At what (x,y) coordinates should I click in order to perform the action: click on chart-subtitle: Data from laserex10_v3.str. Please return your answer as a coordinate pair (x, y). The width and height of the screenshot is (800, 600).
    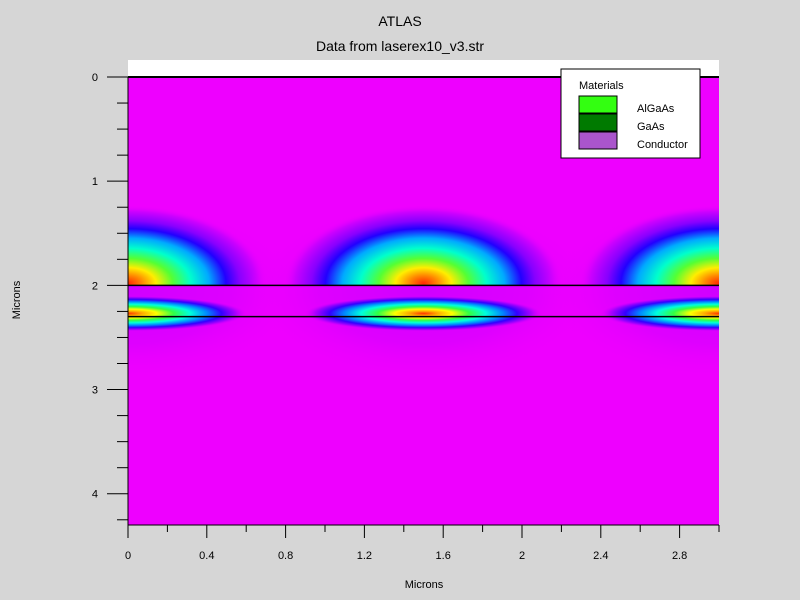
    Looking at the image, I should click on (400, 46).